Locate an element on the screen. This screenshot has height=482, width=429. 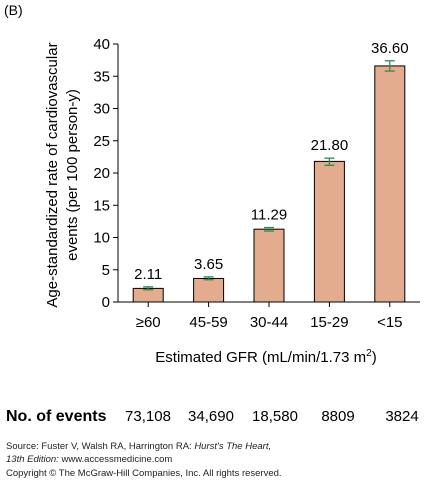
y-tick-label: 35 is located at coordinates (101, 76).